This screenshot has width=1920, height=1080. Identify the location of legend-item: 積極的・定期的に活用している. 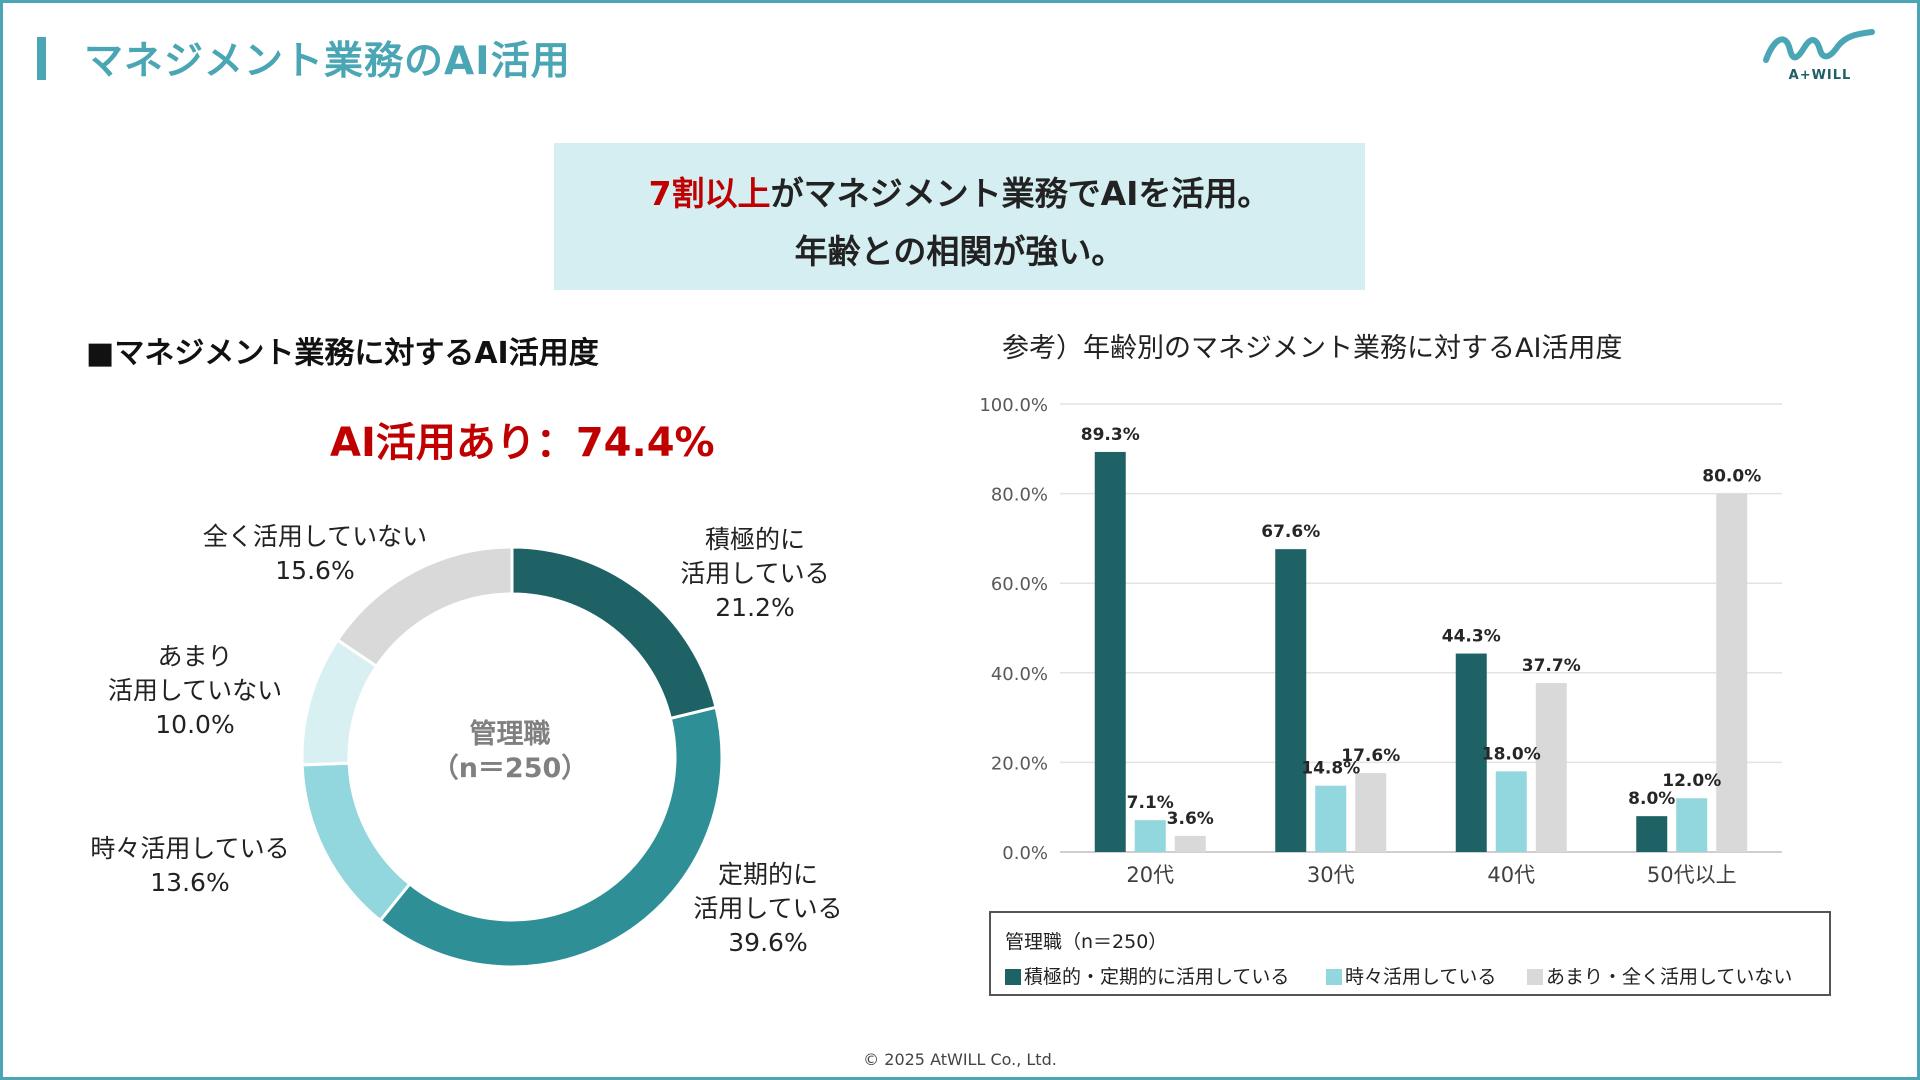
(1147, 975).